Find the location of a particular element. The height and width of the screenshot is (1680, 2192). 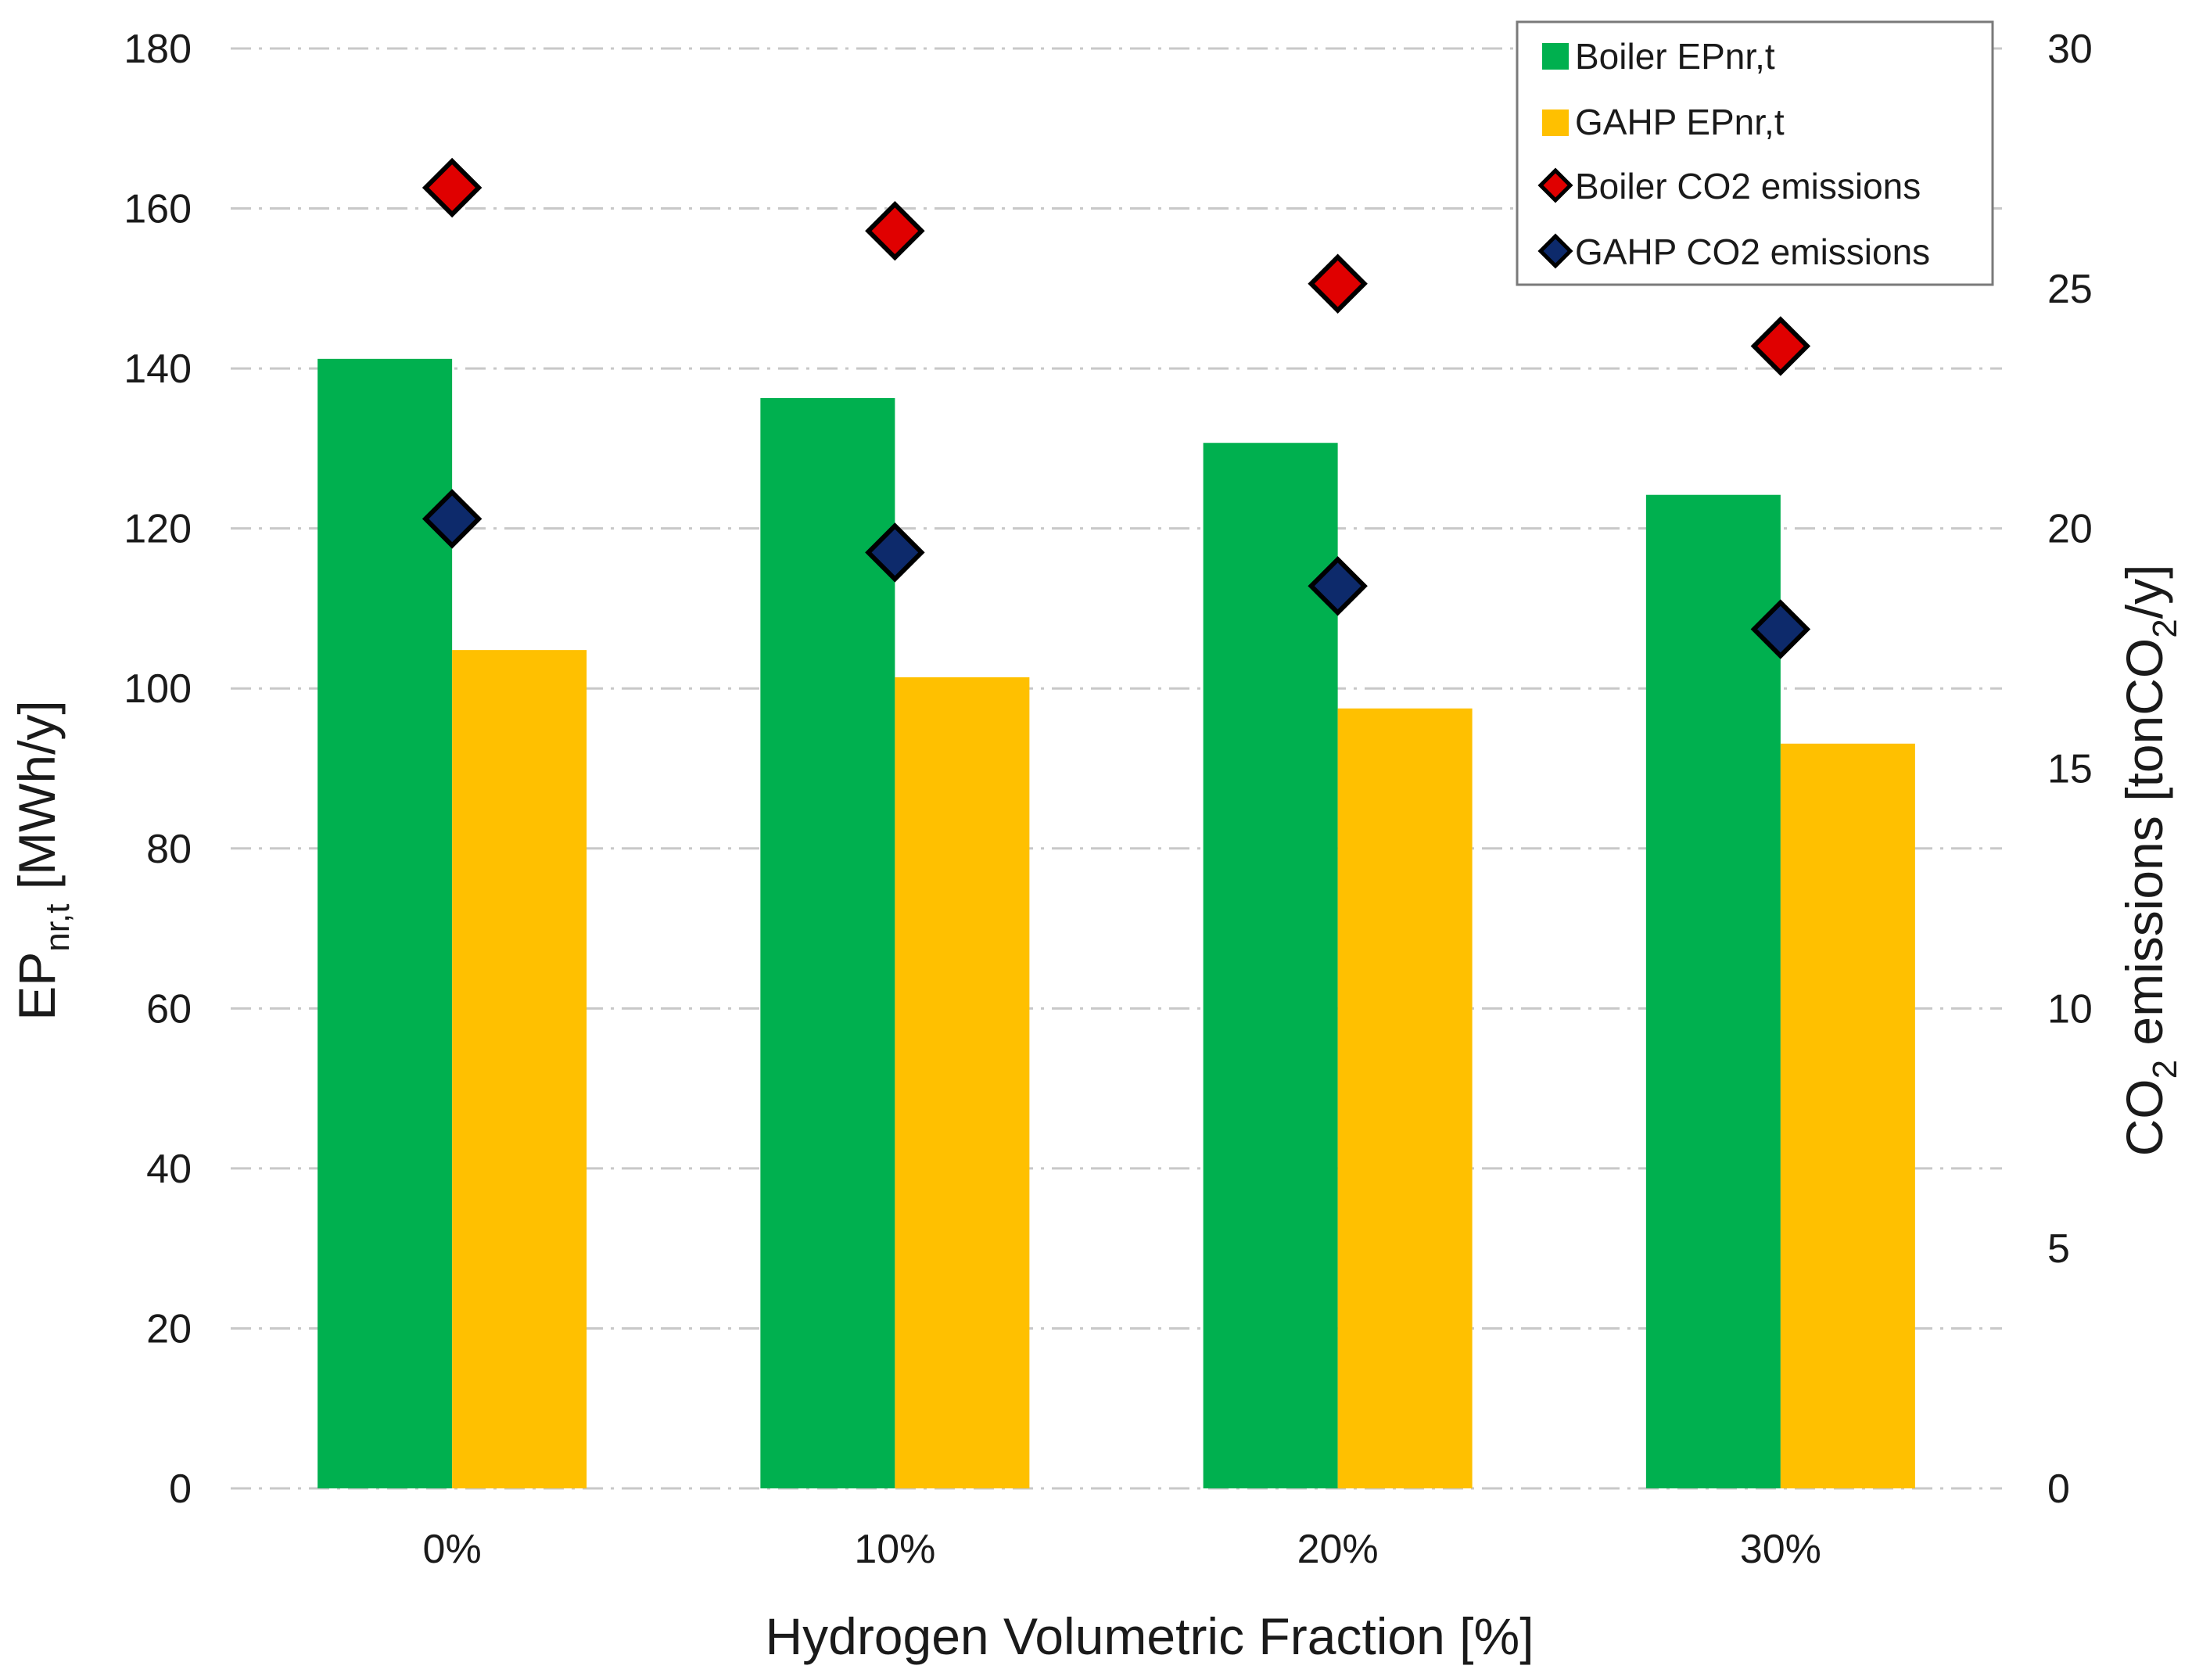

y2-tick-label: 5 is located at coordinates (2058, 1249).